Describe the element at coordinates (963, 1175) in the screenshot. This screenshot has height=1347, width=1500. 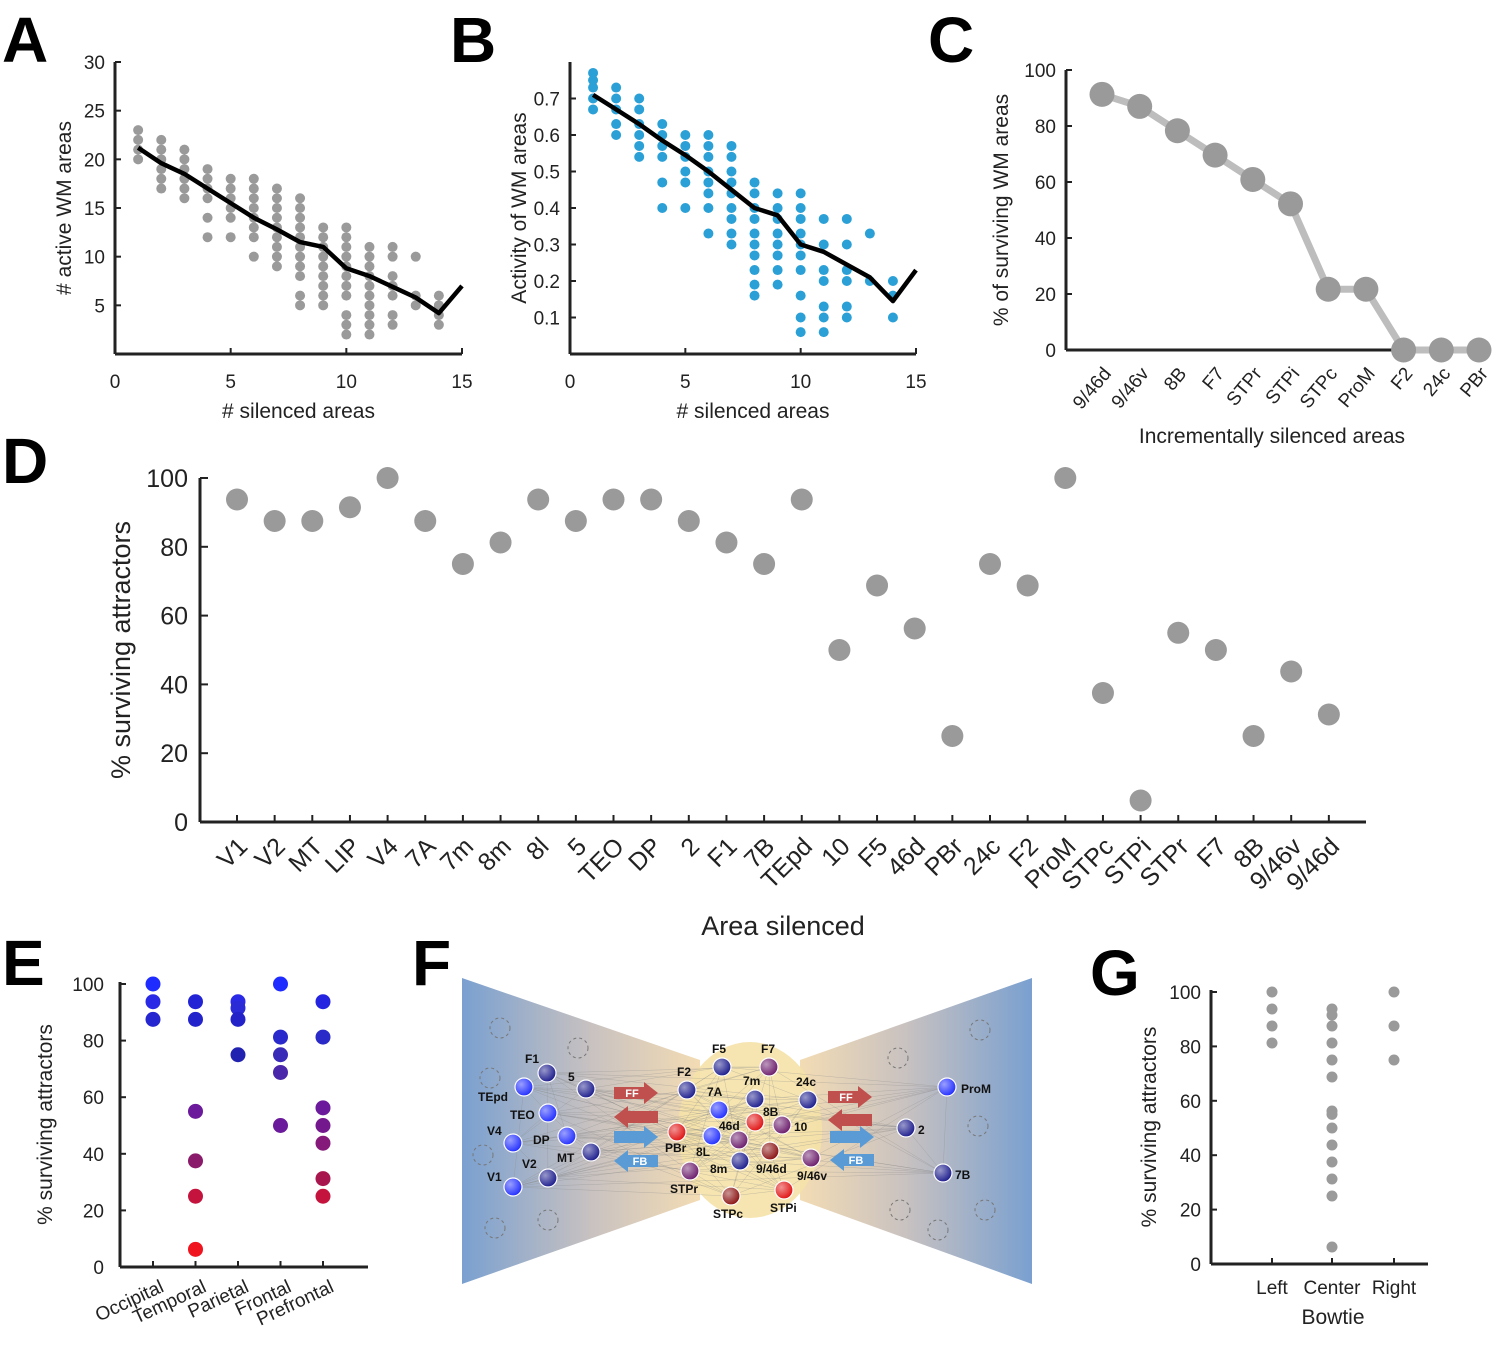
I see `area-node-label: 7B` at that location.